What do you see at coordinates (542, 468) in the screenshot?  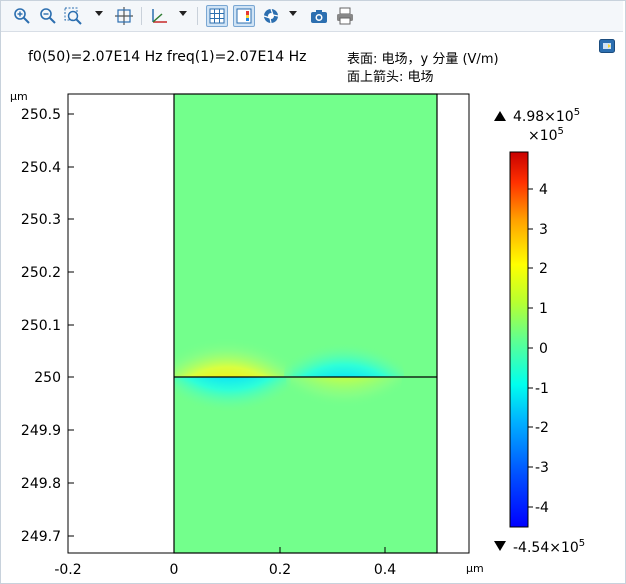 I see `colorbar-tick-label: -3` at bounding box center [542, 468].